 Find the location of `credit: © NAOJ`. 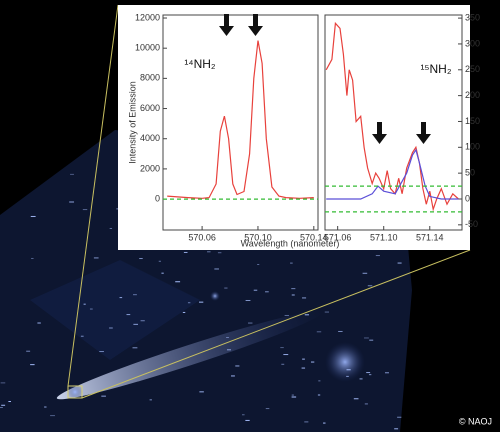

credit: © NAOJ is located at coordinates (475, 421).